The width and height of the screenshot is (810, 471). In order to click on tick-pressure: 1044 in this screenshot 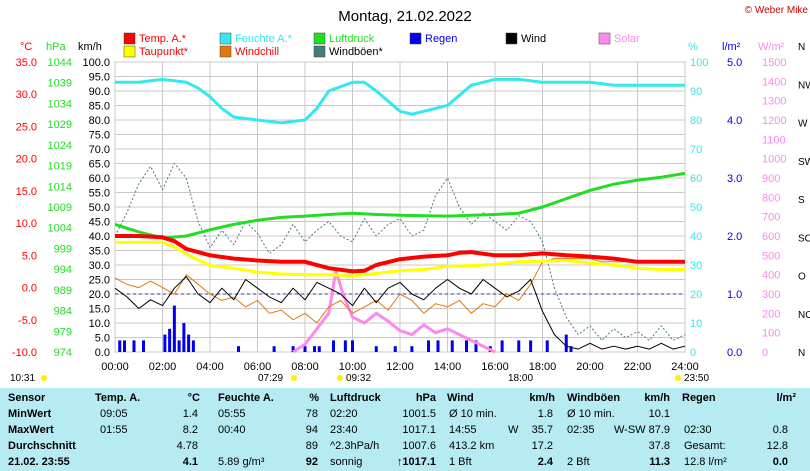, I will do `click(60, 63)`.